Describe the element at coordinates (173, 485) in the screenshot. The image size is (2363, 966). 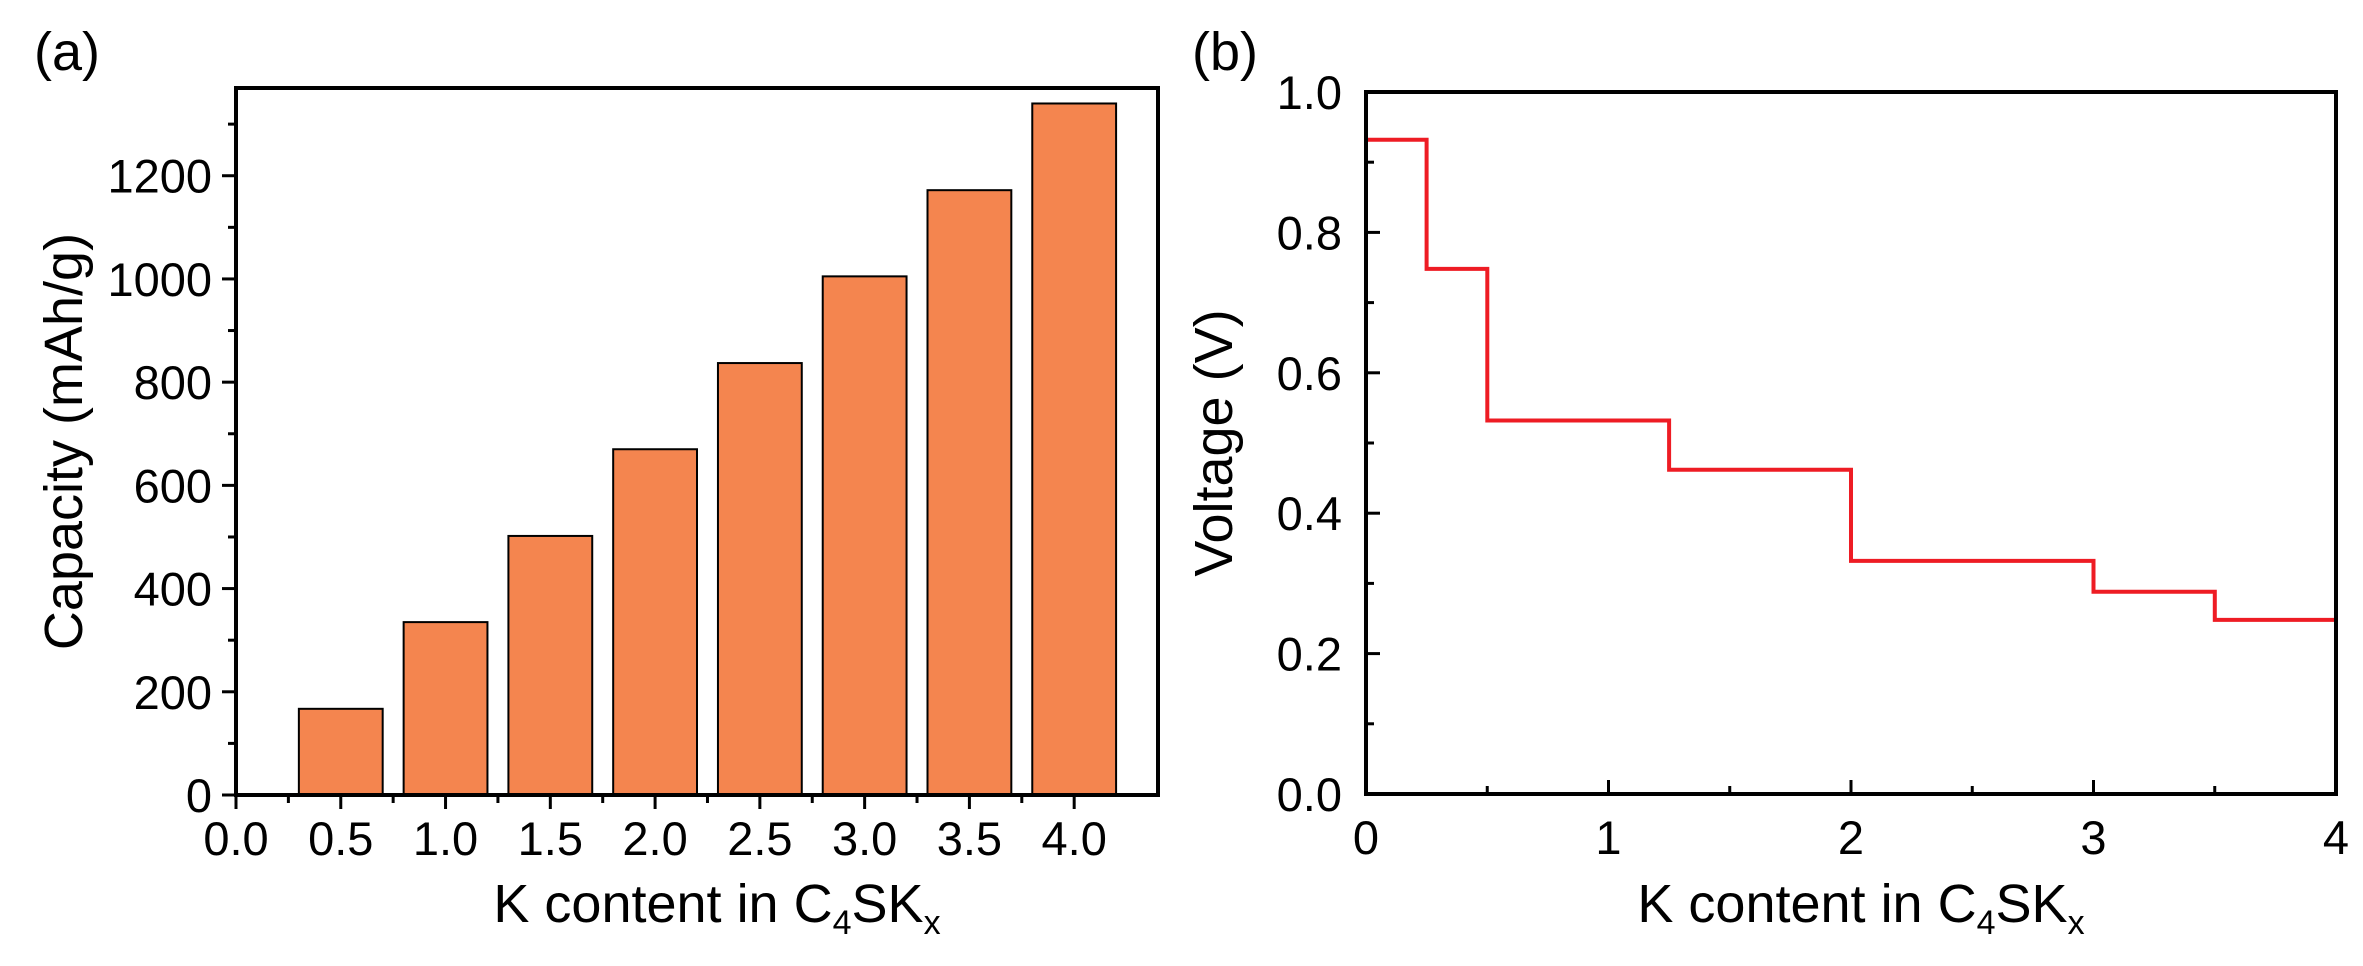
I see `y-tick-label: 600` at that location.